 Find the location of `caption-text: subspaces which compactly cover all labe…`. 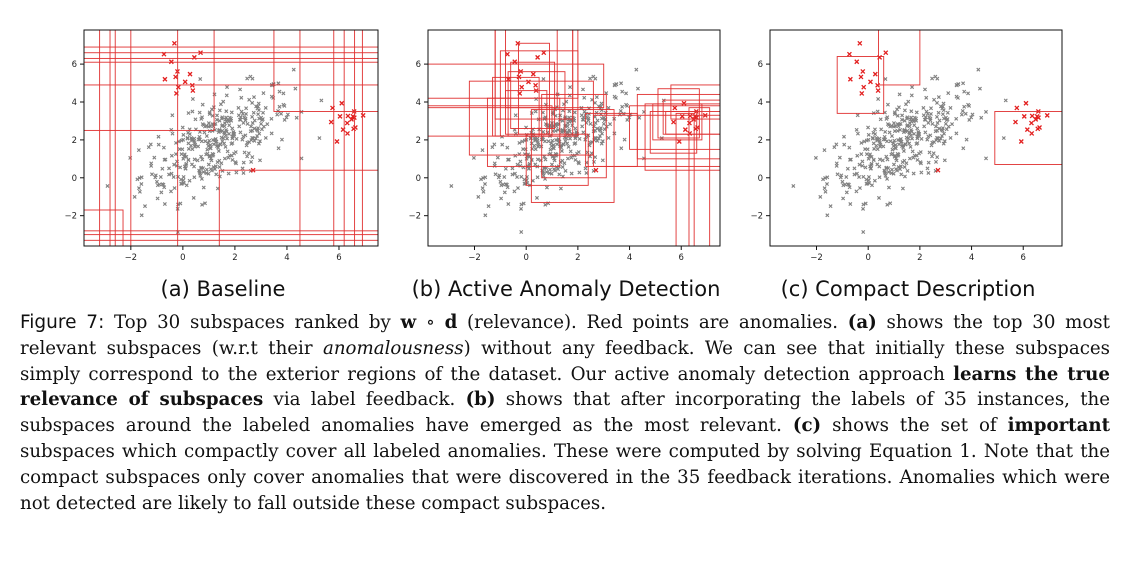

caption-text: subspaces which compactly cover all labe… is located at coordinates (565, 477).